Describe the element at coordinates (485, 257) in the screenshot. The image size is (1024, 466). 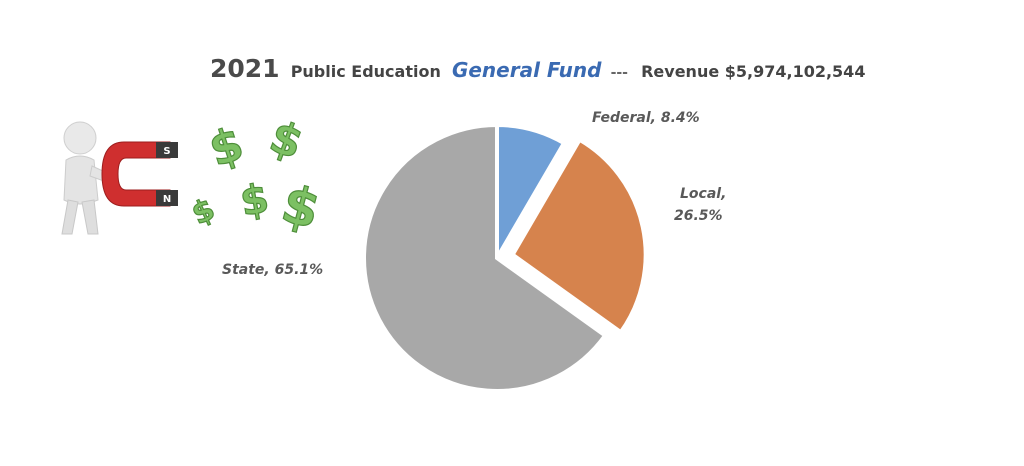
I see `pie-slice-state` at that location.